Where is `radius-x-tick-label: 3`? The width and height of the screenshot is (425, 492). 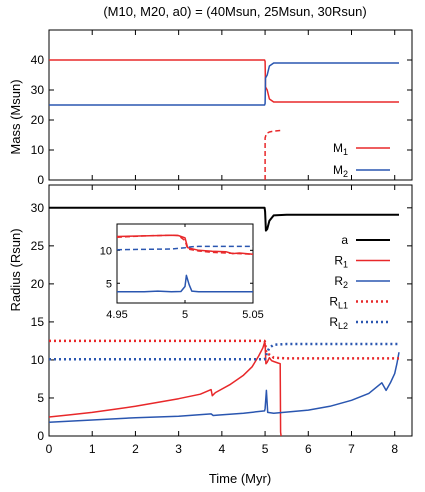 radius-x-tick-label: 3 is located at coordinates (178, 449).